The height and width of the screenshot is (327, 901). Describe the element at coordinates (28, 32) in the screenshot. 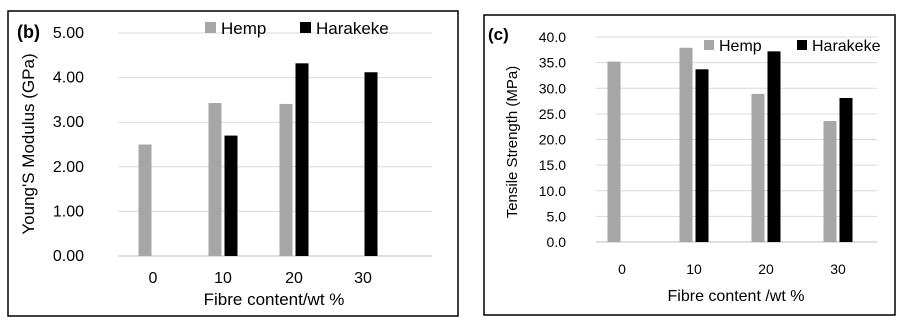

I see `panel-label: (b)` at that location.